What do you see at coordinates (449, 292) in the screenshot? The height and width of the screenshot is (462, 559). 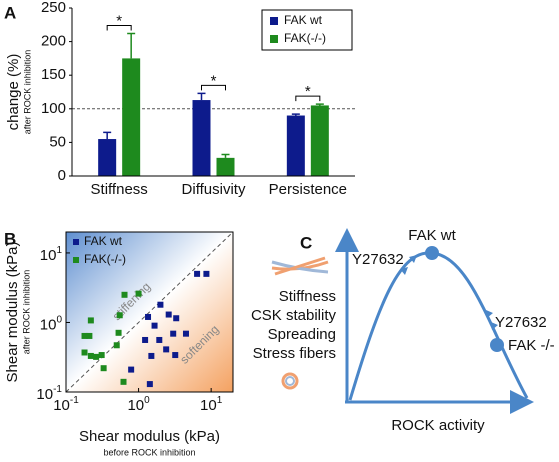 I see `arrows` at bounding box center [449, 292].